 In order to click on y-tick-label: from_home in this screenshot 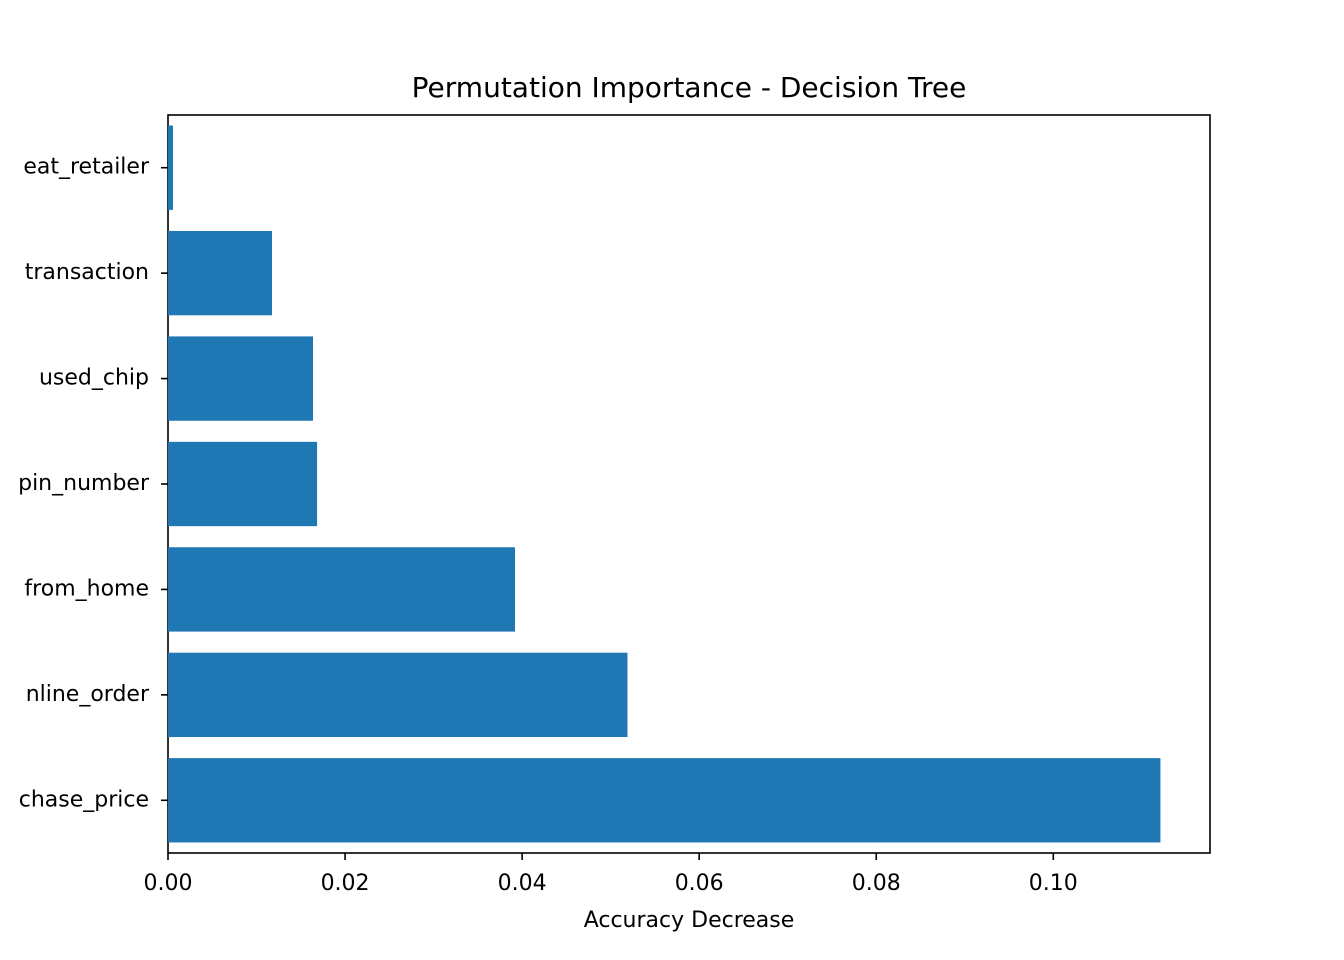, I will do `click(86, 588)`.